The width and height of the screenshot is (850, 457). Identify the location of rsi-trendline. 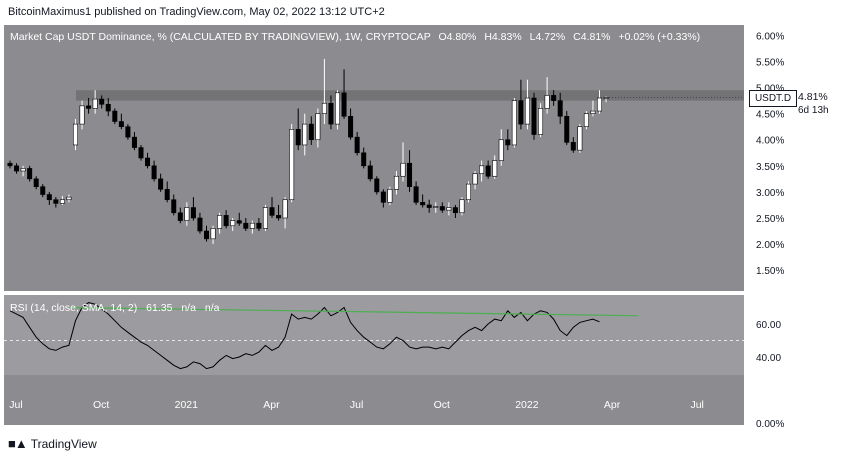
(353, 311).